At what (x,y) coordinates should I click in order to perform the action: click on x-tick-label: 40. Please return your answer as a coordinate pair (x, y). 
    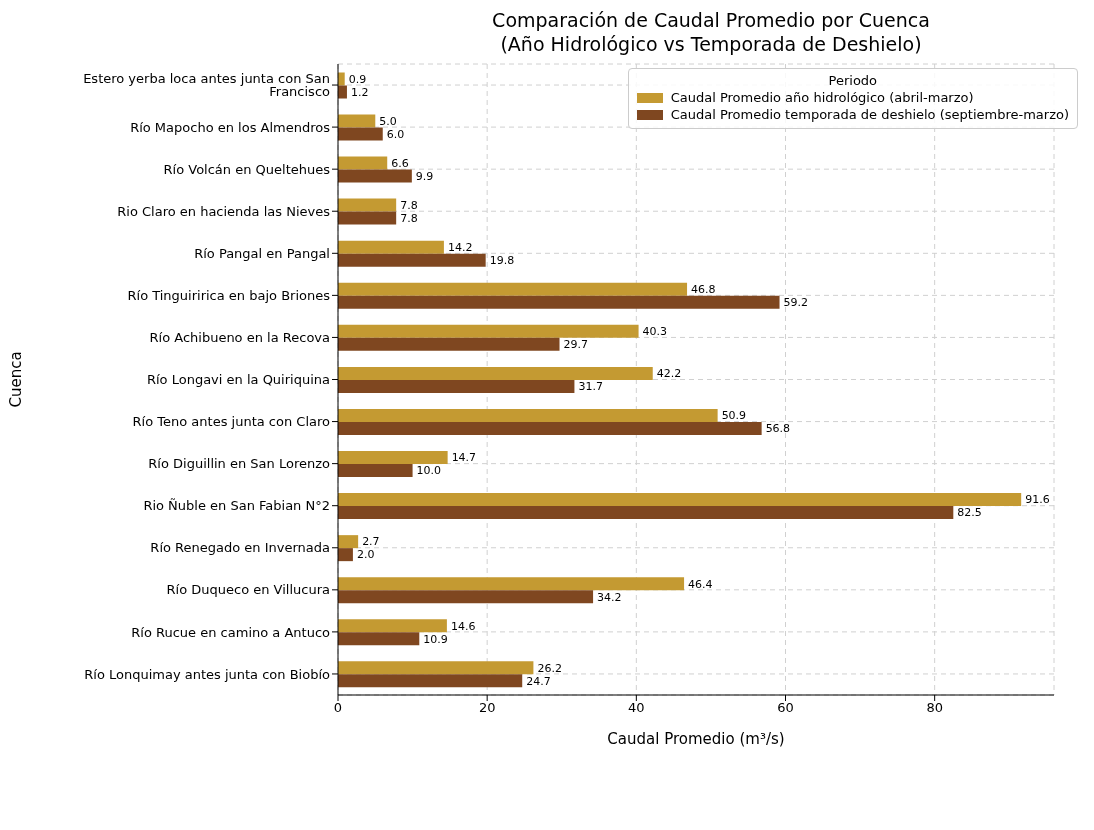
    Looking at the image, I should click on (636, 708).